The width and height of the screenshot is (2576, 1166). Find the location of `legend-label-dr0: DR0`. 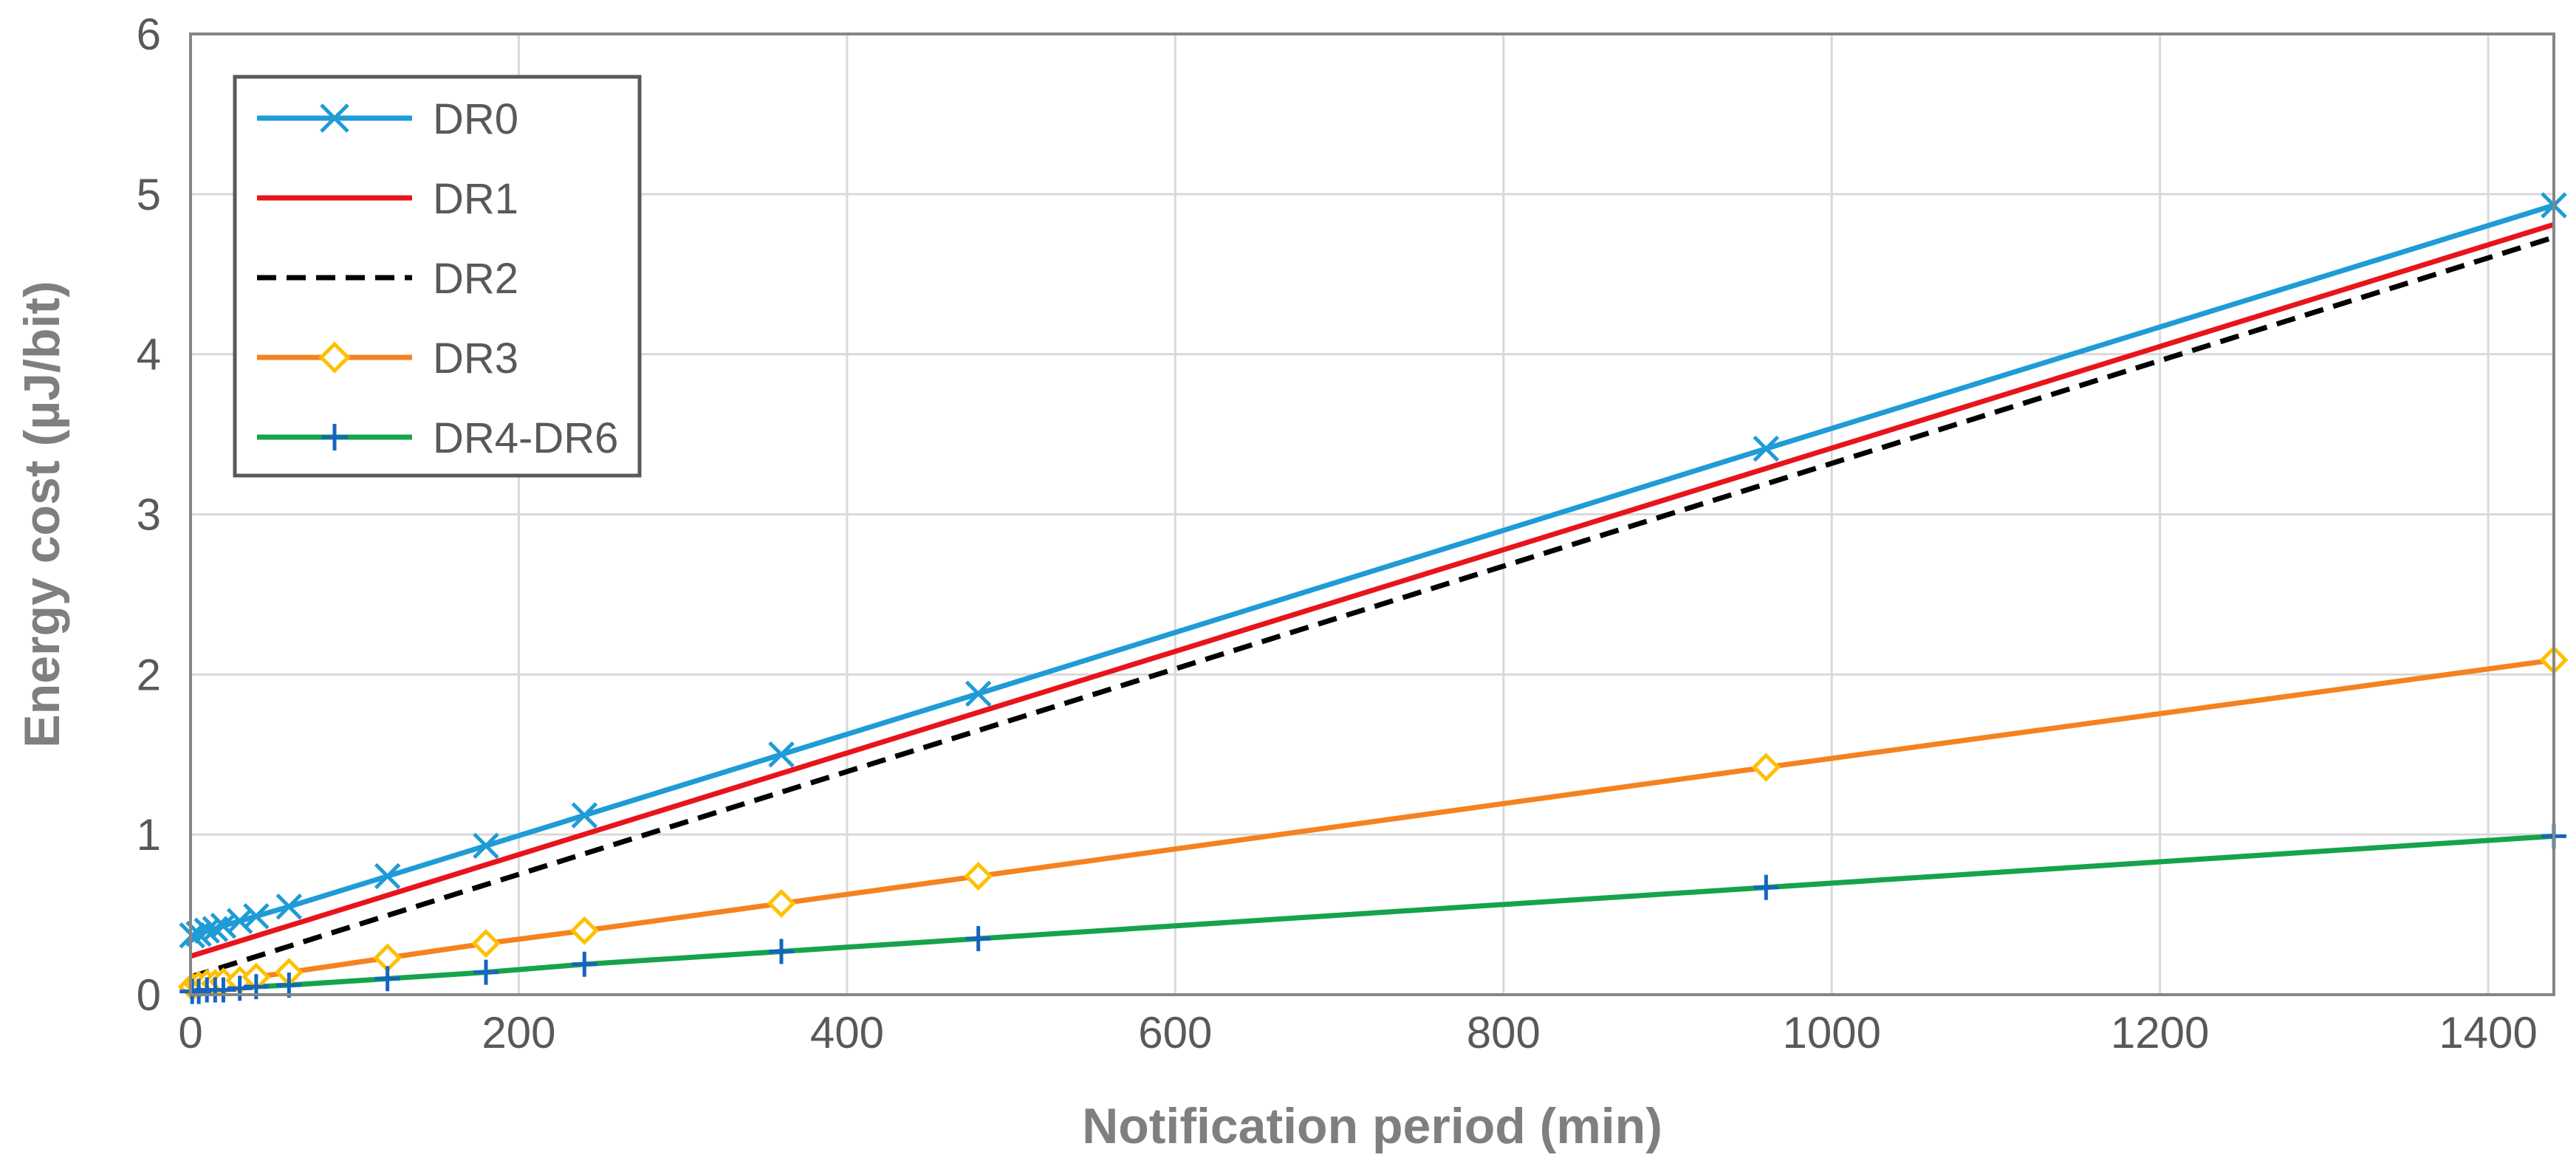

legend-label-dr0: DR0 is located at coordinates (475, 119).